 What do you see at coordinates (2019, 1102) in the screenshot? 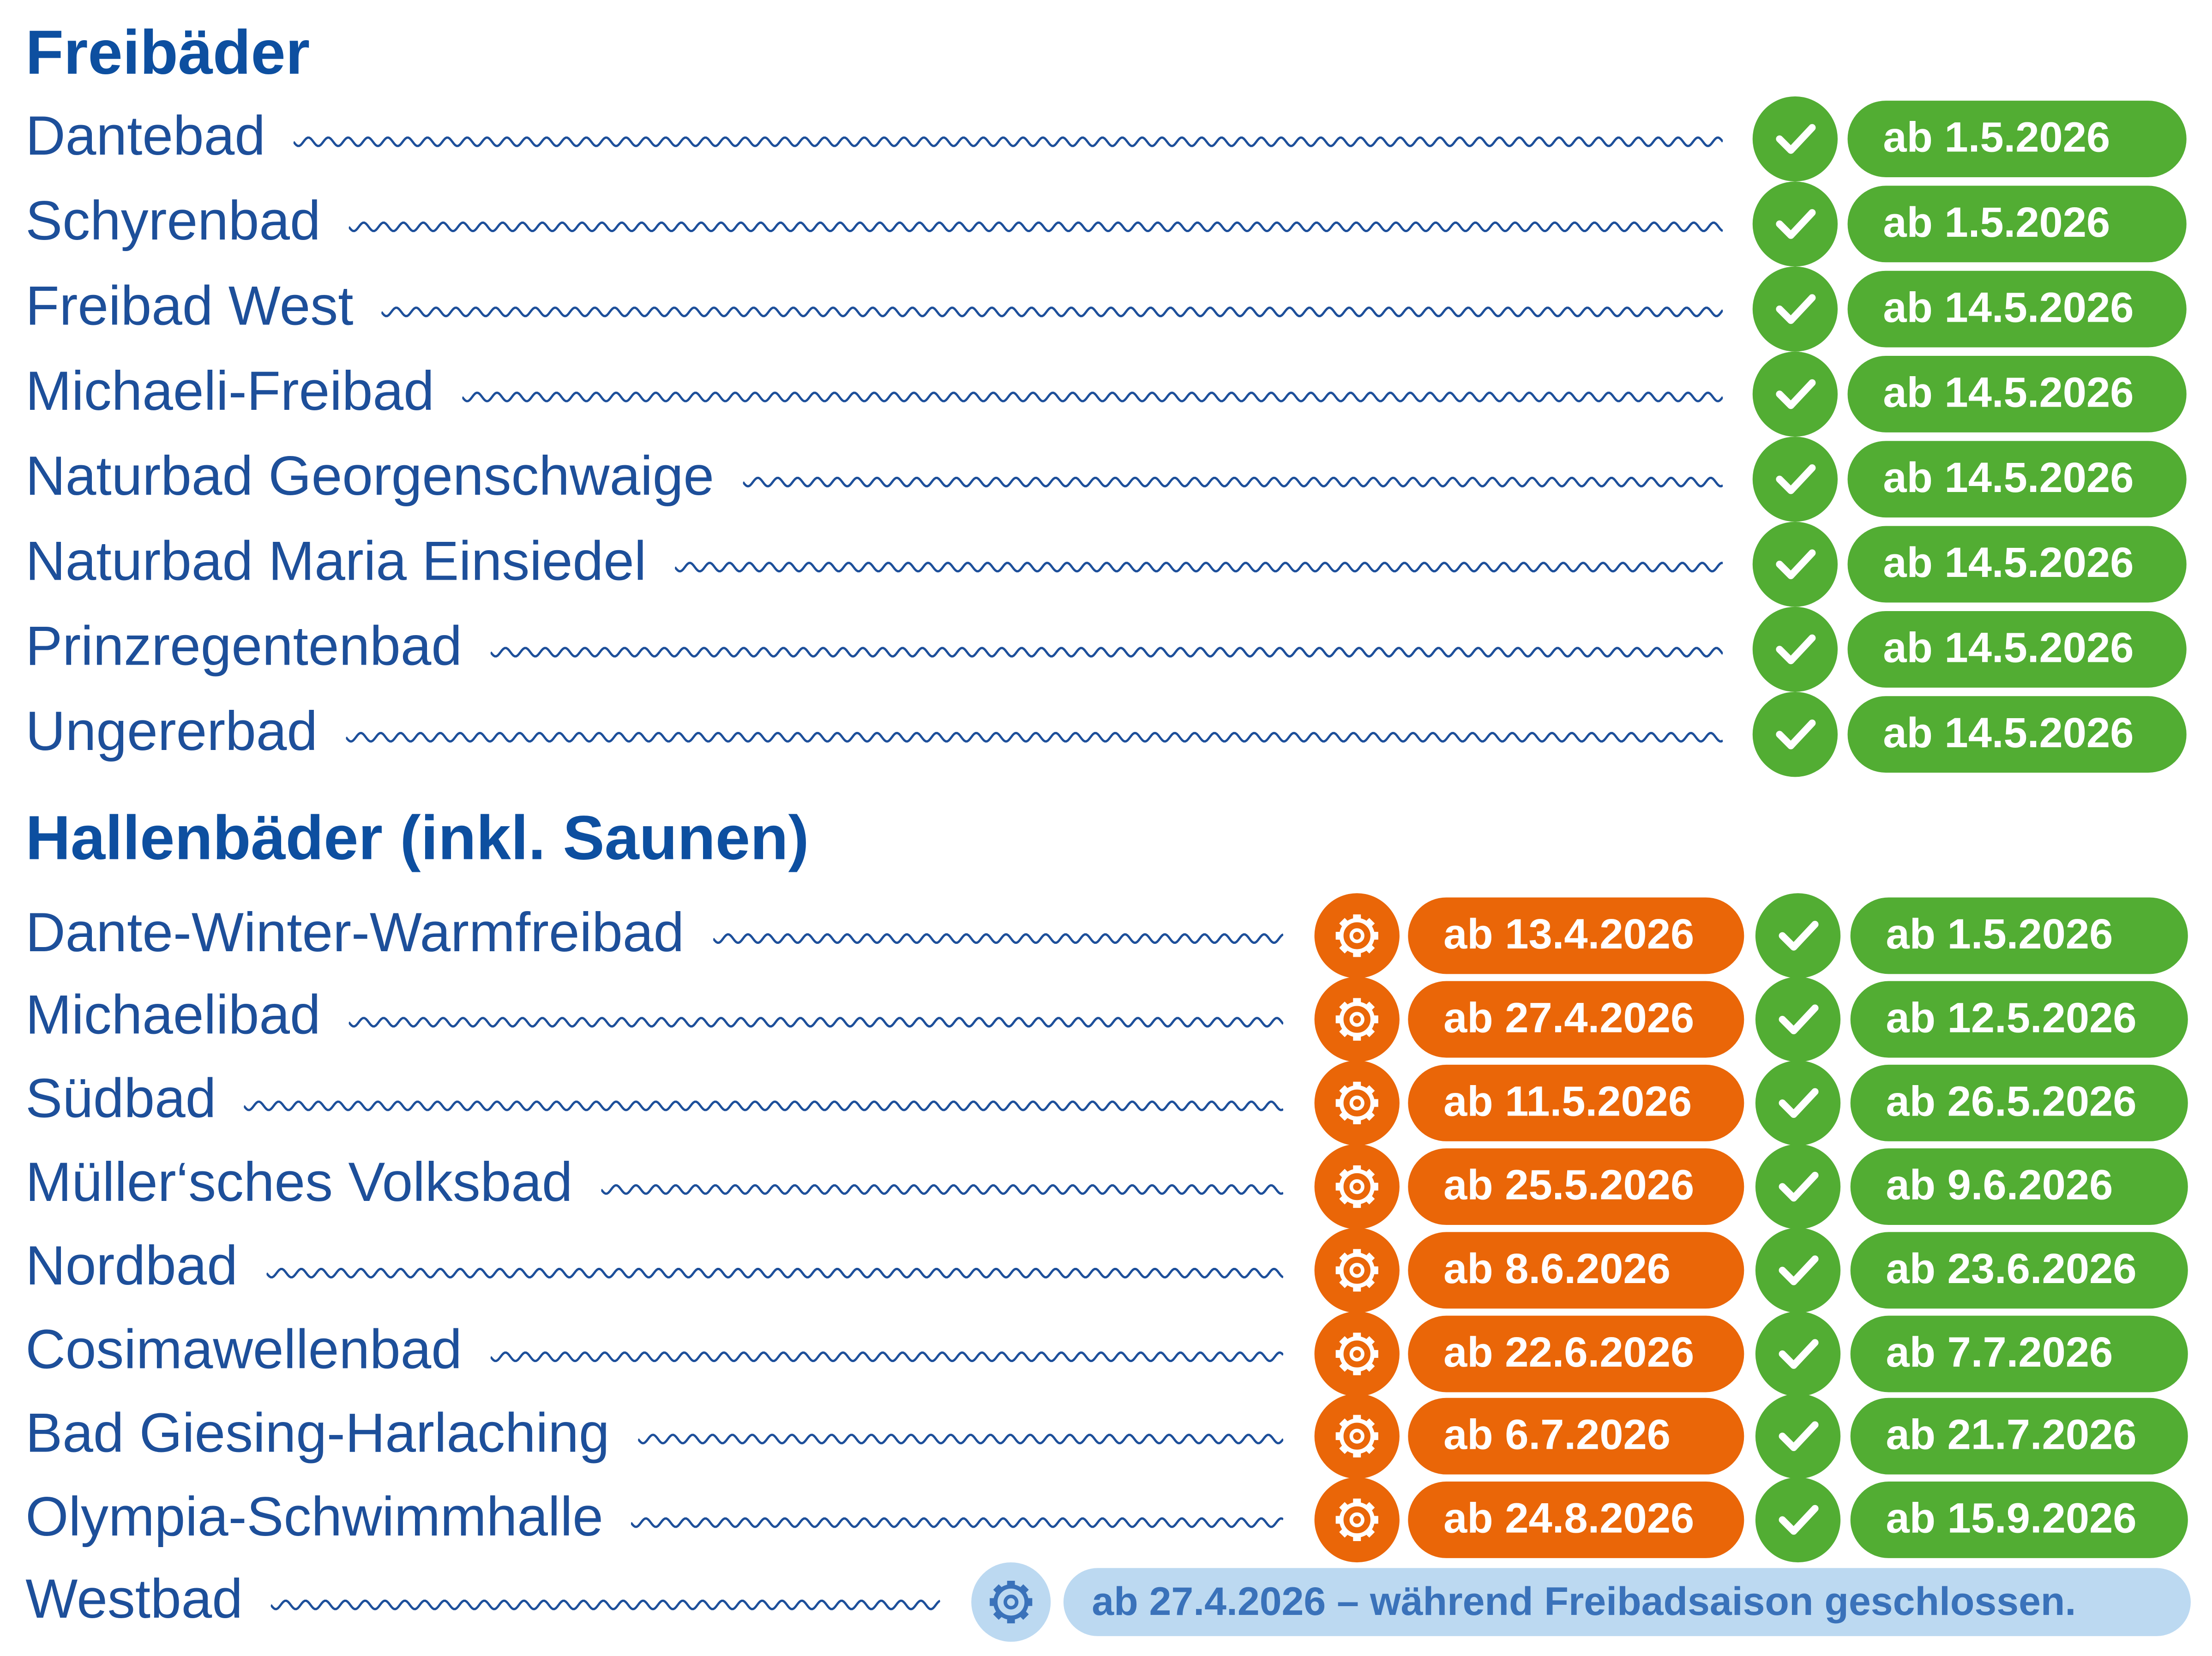
I see `opening-date-badge: ab 26.5.2026` at bounding box center [2019, 1102].